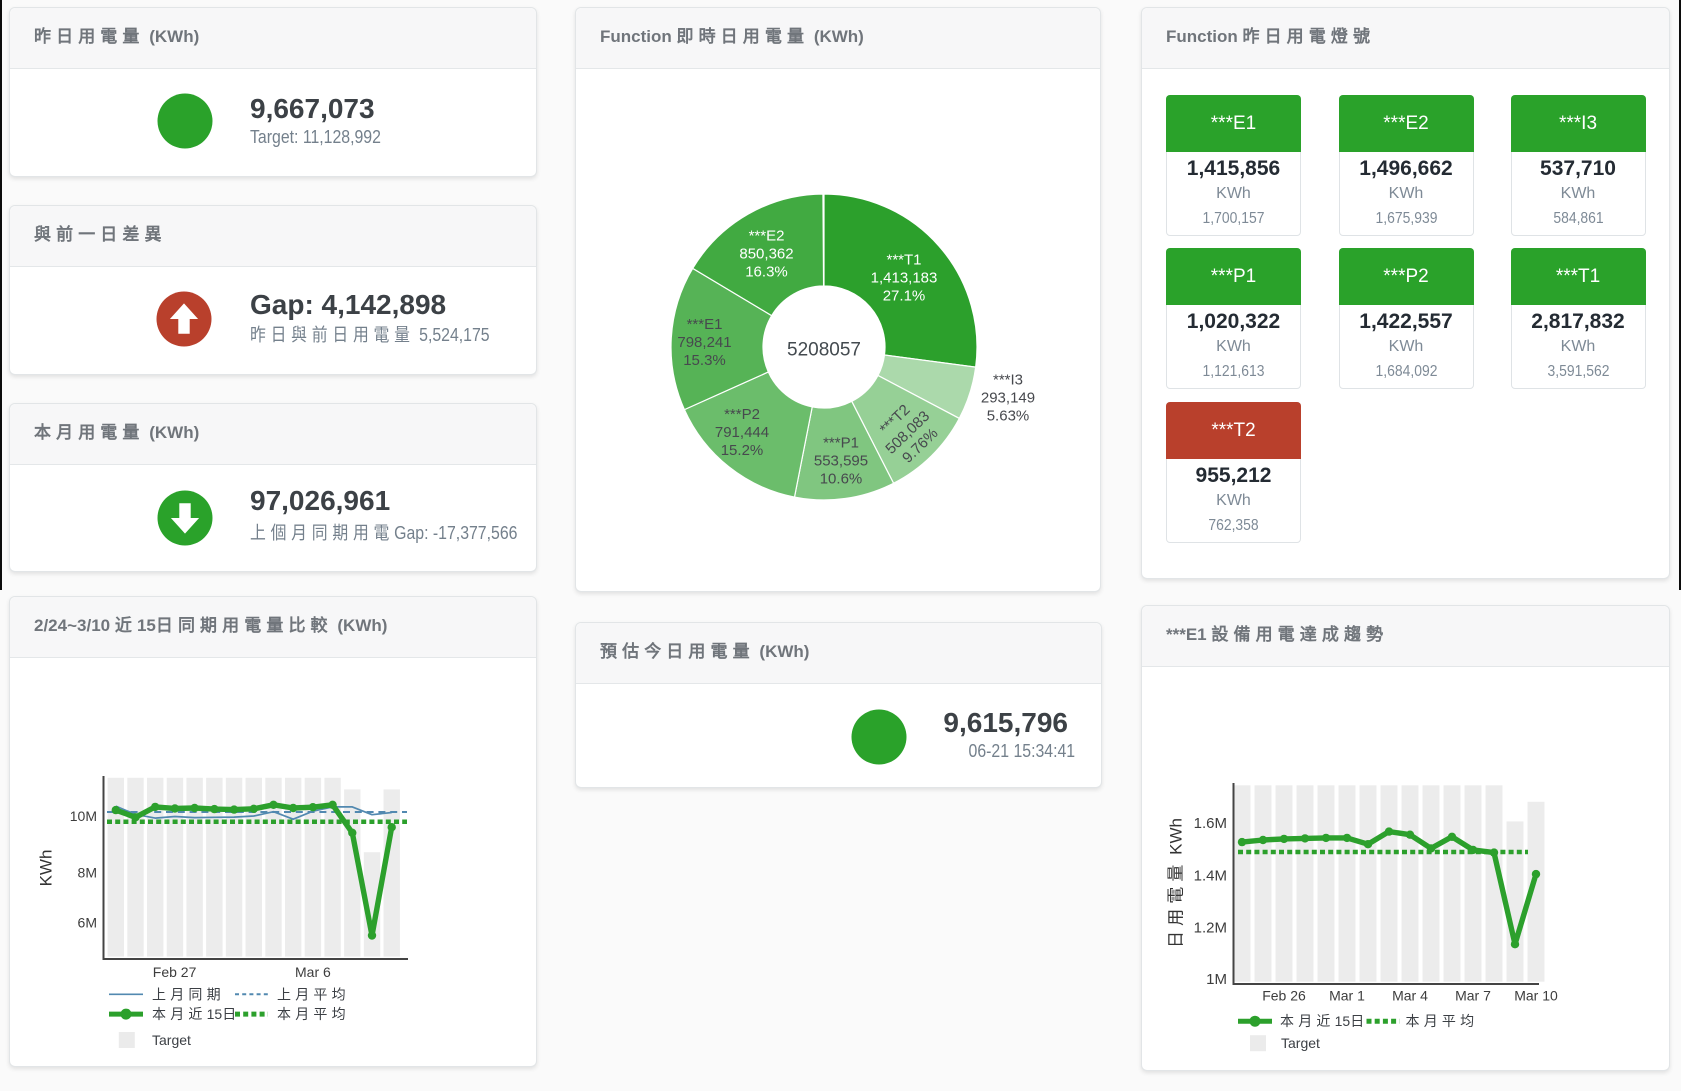 Image resolution: width=1681 pixels, height=1091 pixels. What do you see at coordinates (1210, 928) in the screenshot?
I see `svg-text: 1.2M` at bounding box center [1210, 928].